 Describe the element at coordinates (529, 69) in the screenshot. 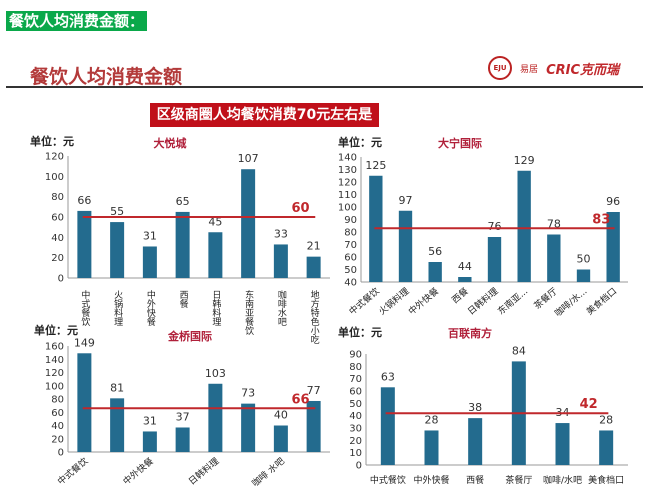

I see `eju-name: 易居` at that location.